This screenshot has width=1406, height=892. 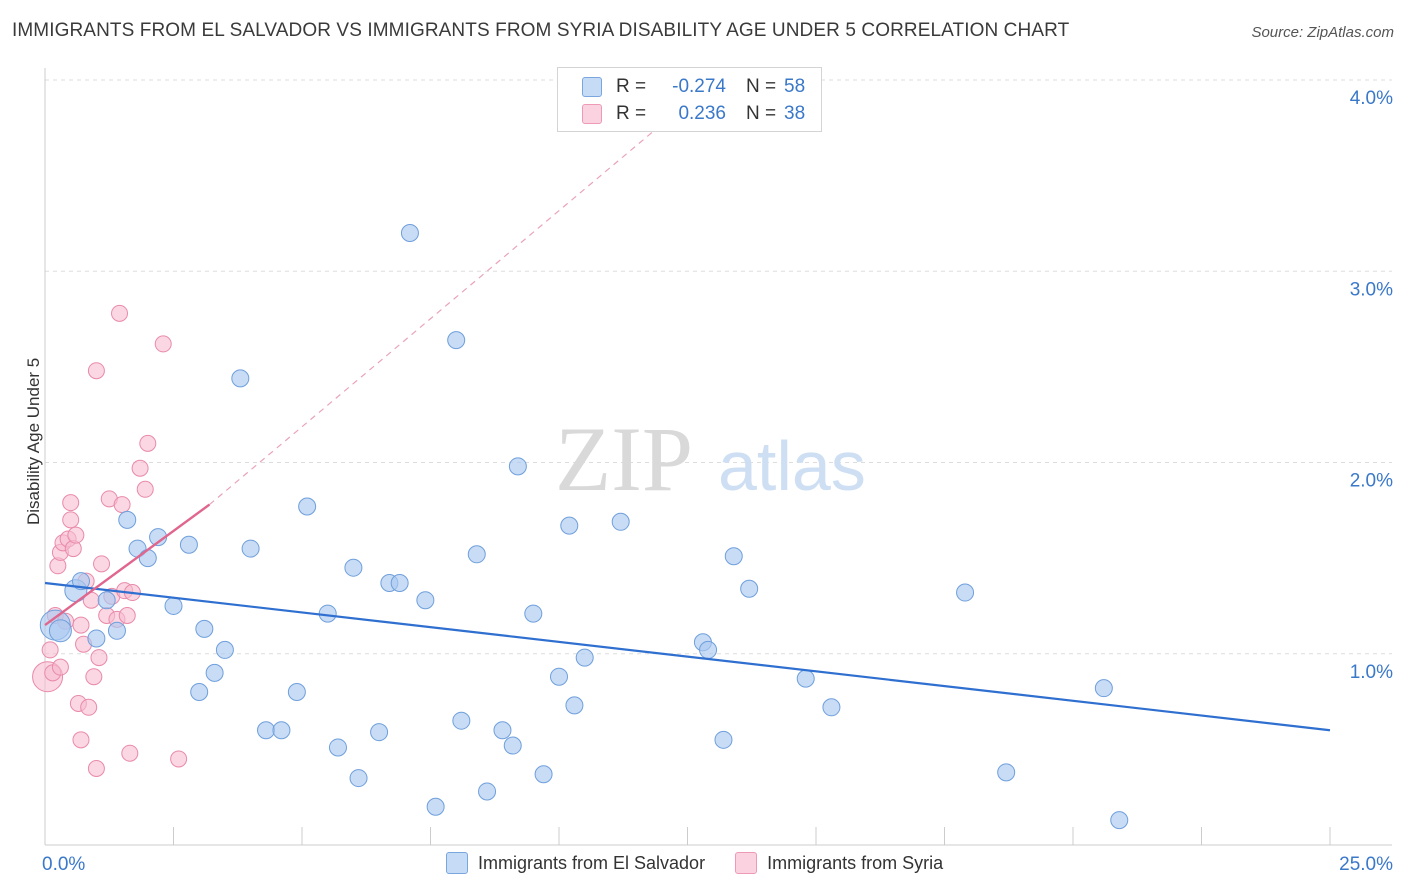 What do you see at coordinates (592, 114) in the screenshot?
I see `legend-swatch-pink` at bounding box center [592, 114].